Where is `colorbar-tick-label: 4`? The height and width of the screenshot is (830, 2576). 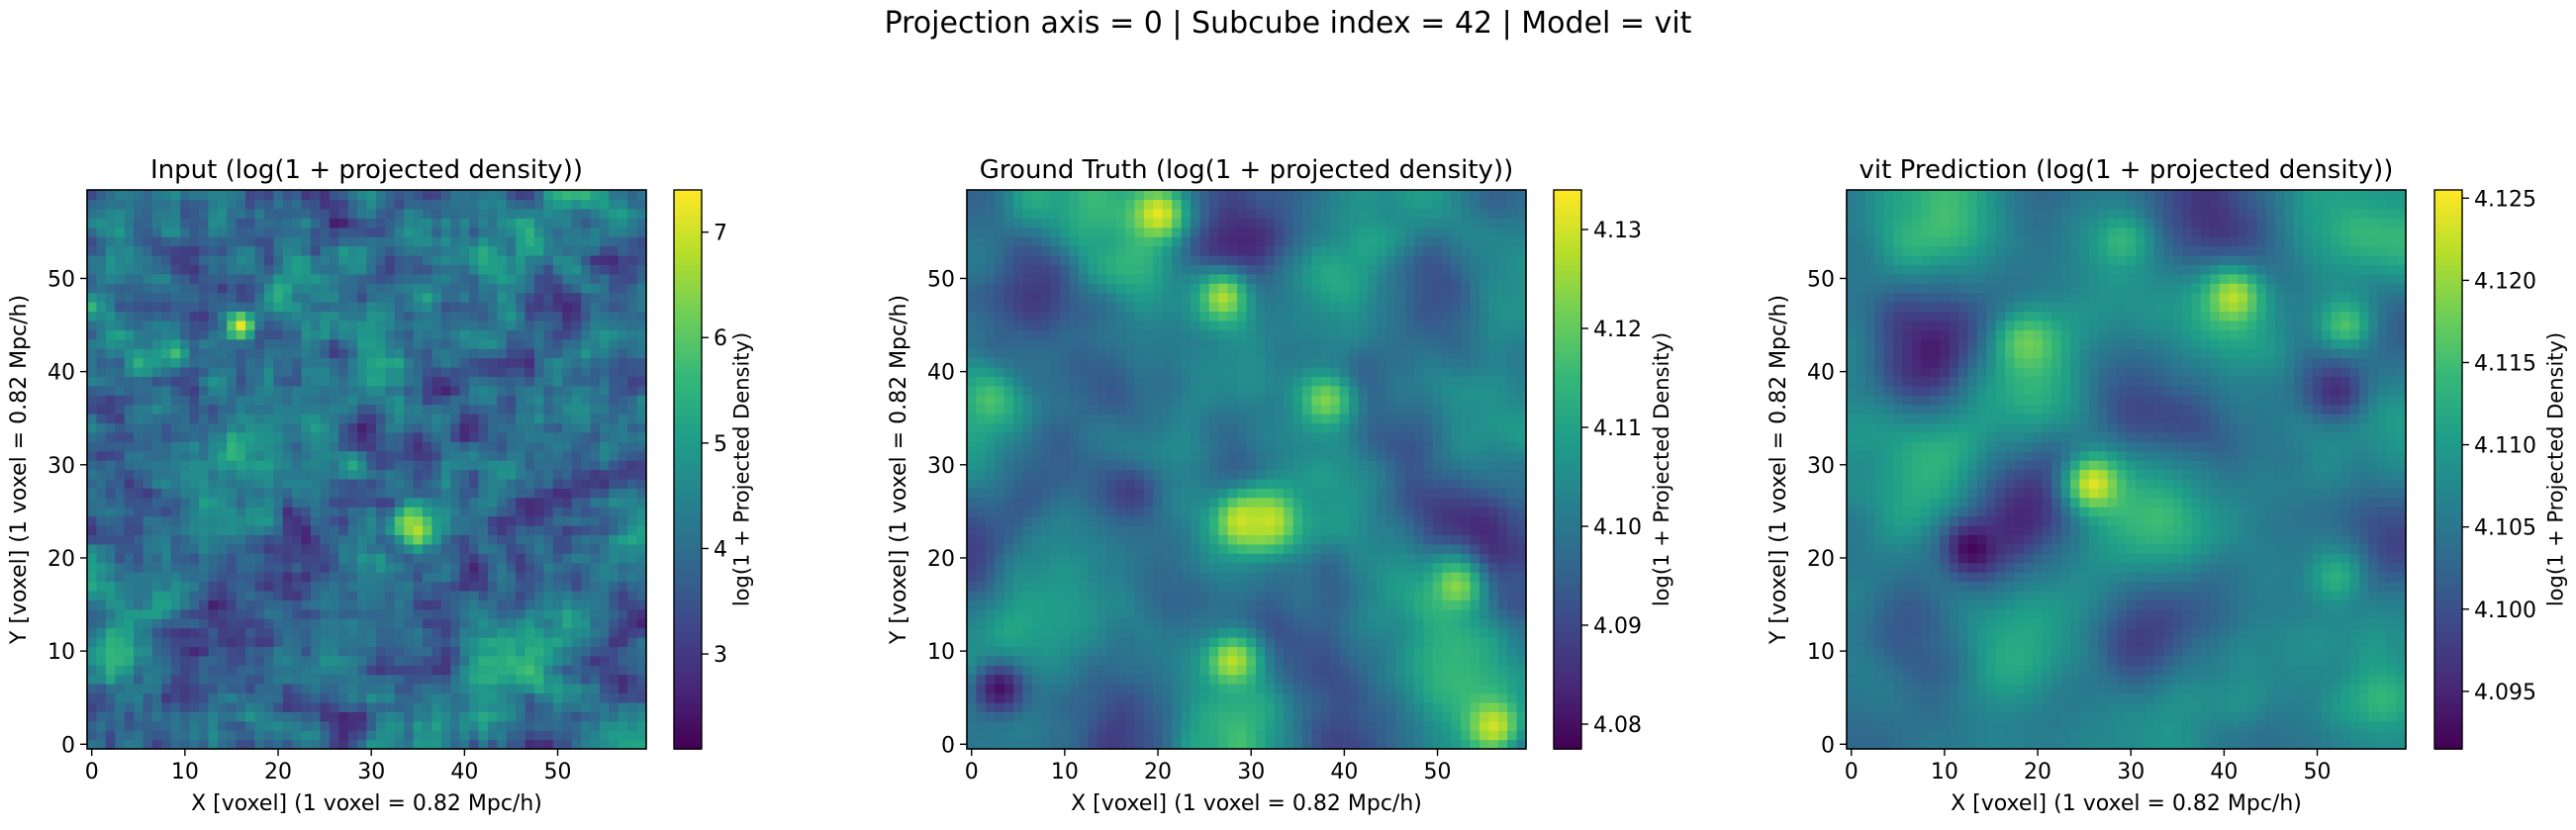
colorbar-tick-label: 4 is located at coordinates (720, 549).